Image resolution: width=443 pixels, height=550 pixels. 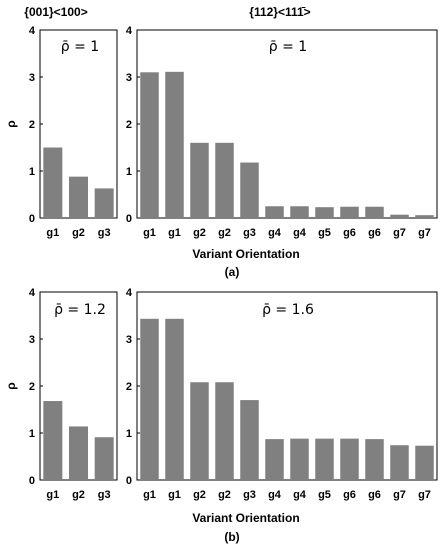 What do you see at coordinates (104, 495) in the screenshot?
I see `panel-b-chart-1-category-label: g3` at bounding box center [104, 495].